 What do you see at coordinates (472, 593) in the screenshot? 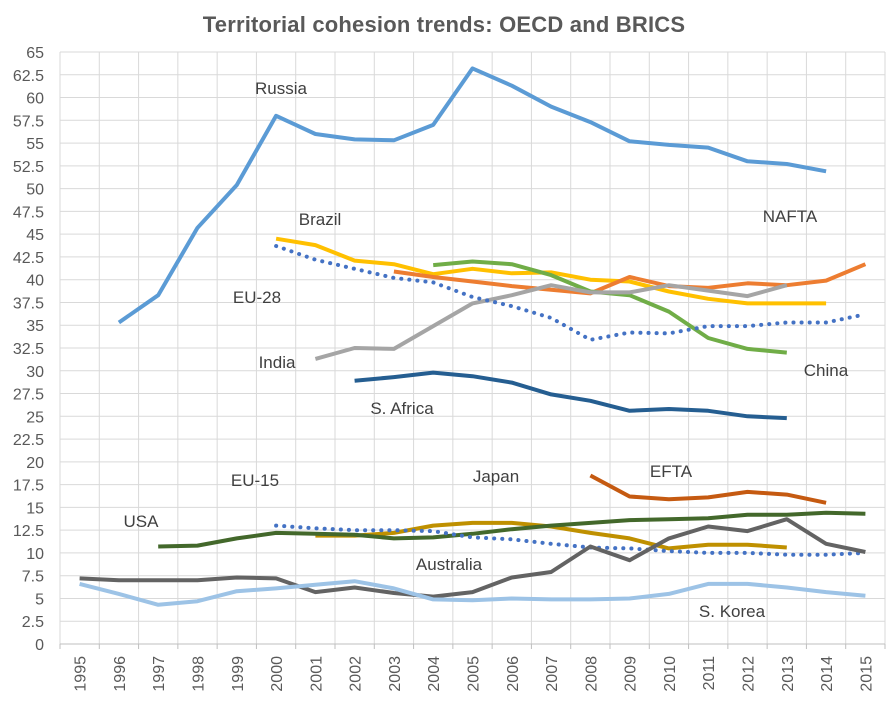
I see `series-line-s-korea` at bounding box center [472, 593].